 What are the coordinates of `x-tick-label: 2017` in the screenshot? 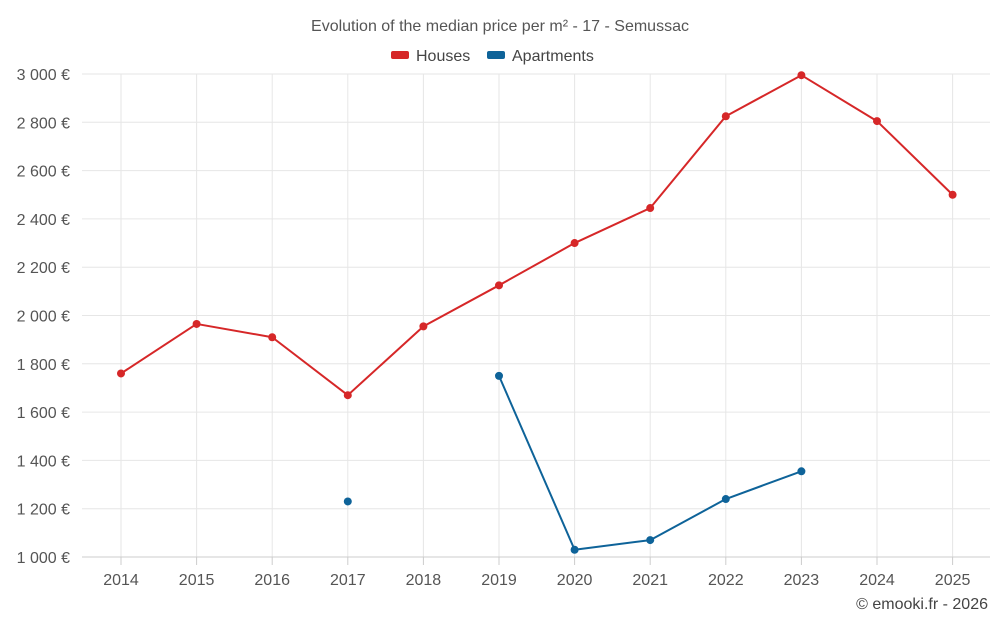 It's located at (348, 580).